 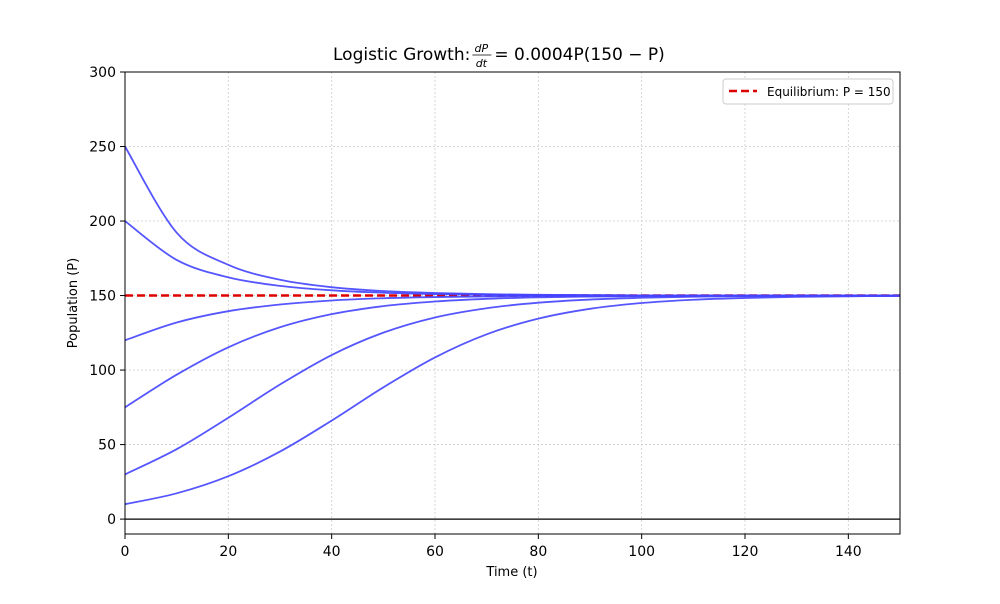 I want to click on legend-box, so click(x=808, y=91).